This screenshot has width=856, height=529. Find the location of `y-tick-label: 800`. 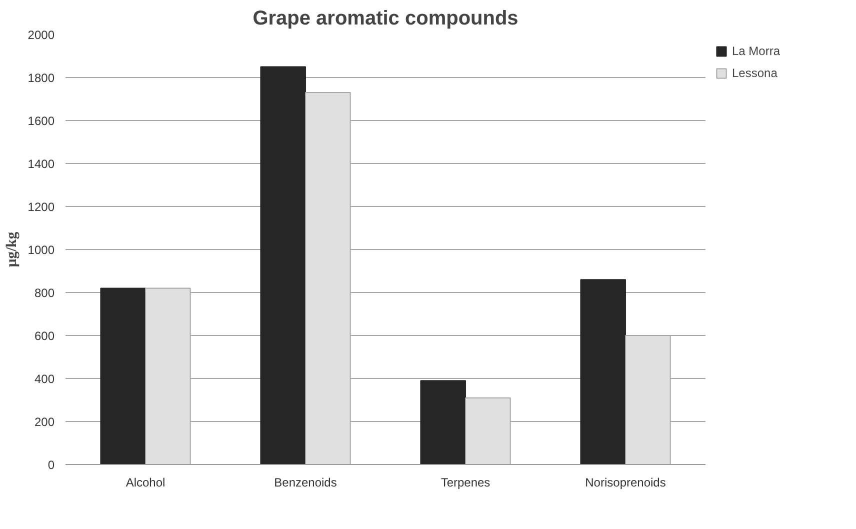

y-tick-label: 800 is located at coordinates (44, 293).